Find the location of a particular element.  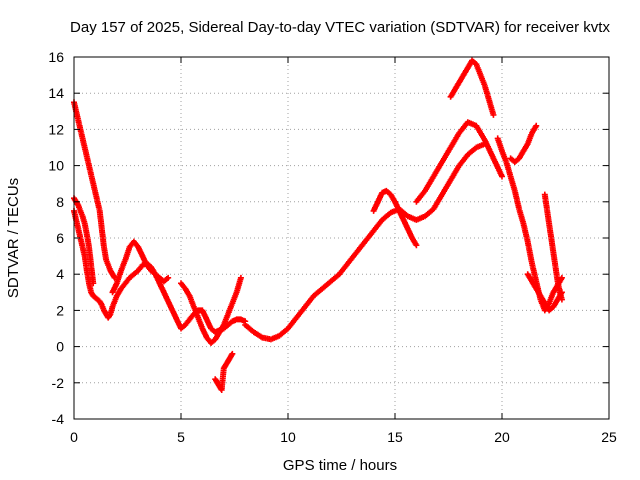

x-tick-label: 10 is located at coordinates (288, 437).